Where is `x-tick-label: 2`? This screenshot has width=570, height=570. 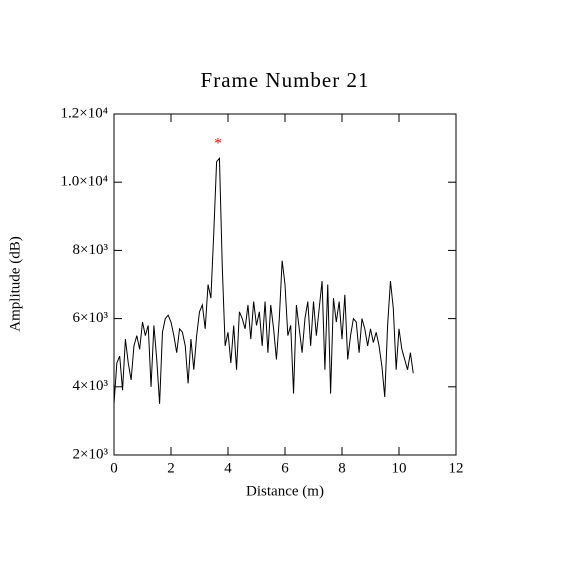
x-tick-label: 2 is located at coordinates (171, 468).